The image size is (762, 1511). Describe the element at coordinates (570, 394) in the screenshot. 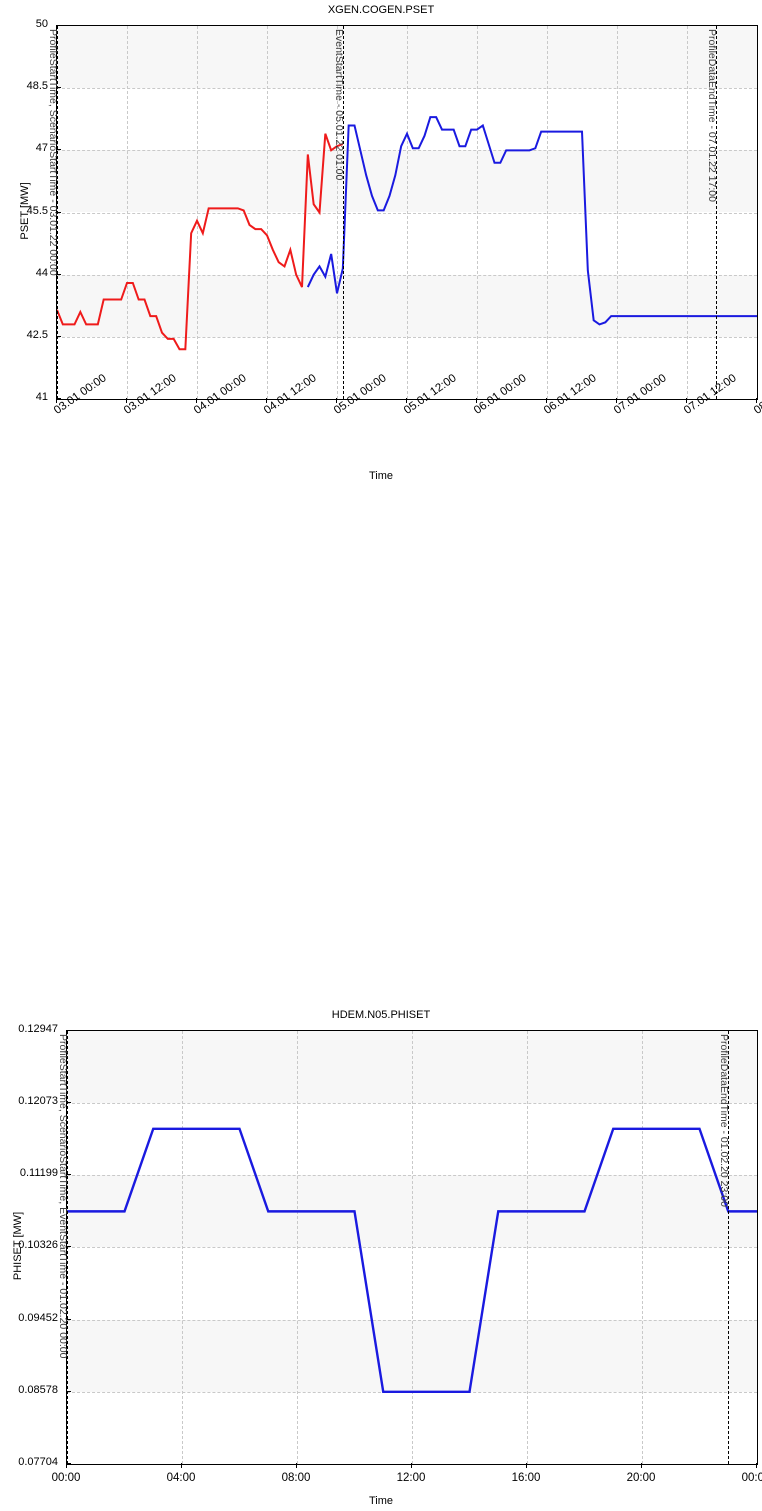

I see `x-tick-label: 06.01 12:00` at that location.